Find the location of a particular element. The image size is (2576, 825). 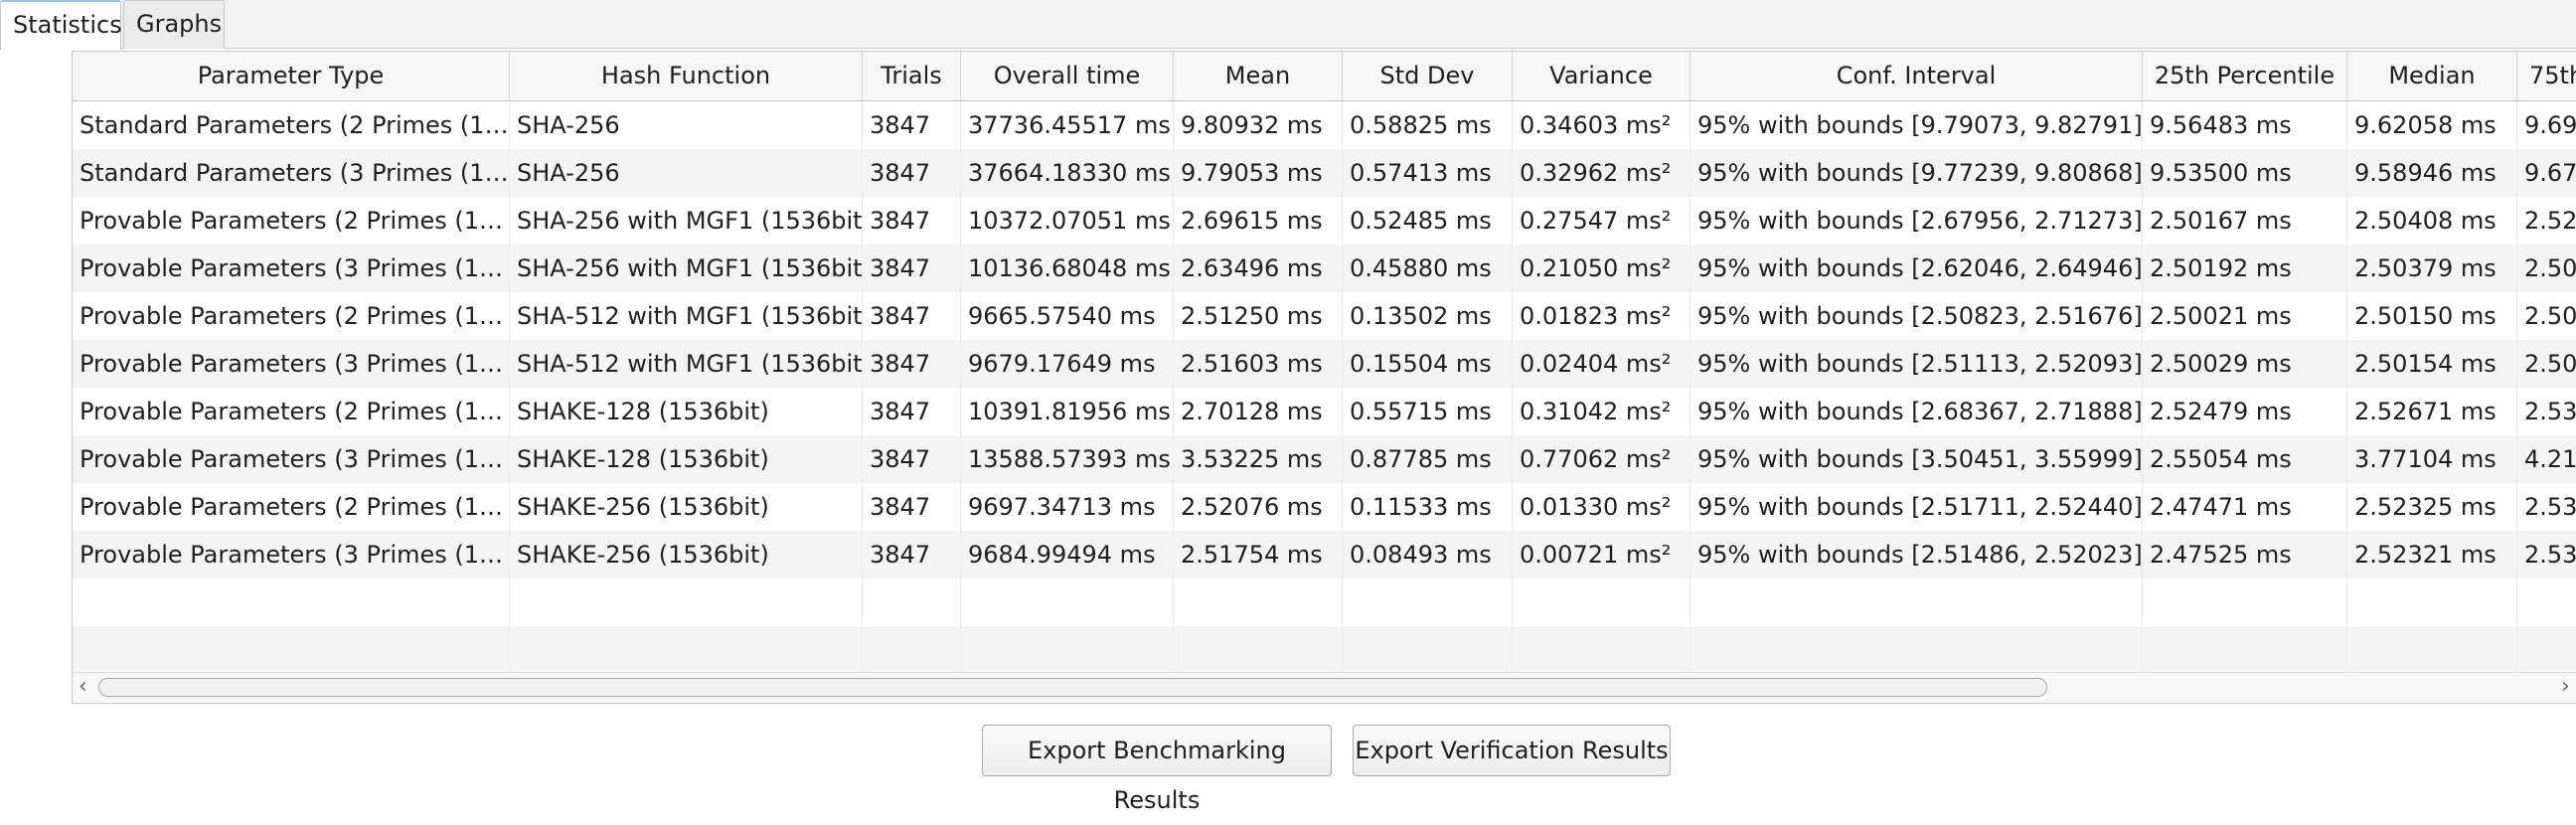

cell-hash-function: SHAKE-128 (1536bit) is located at coordinates (686, 459).